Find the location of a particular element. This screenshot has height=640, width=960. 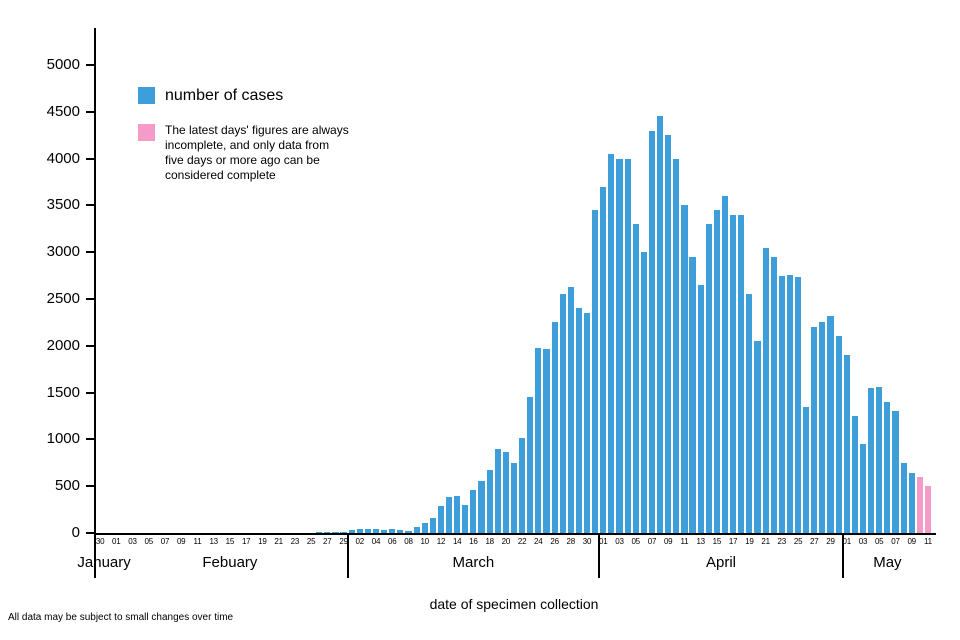

x-tick-label: 21 is located at coordinates (278, 541).